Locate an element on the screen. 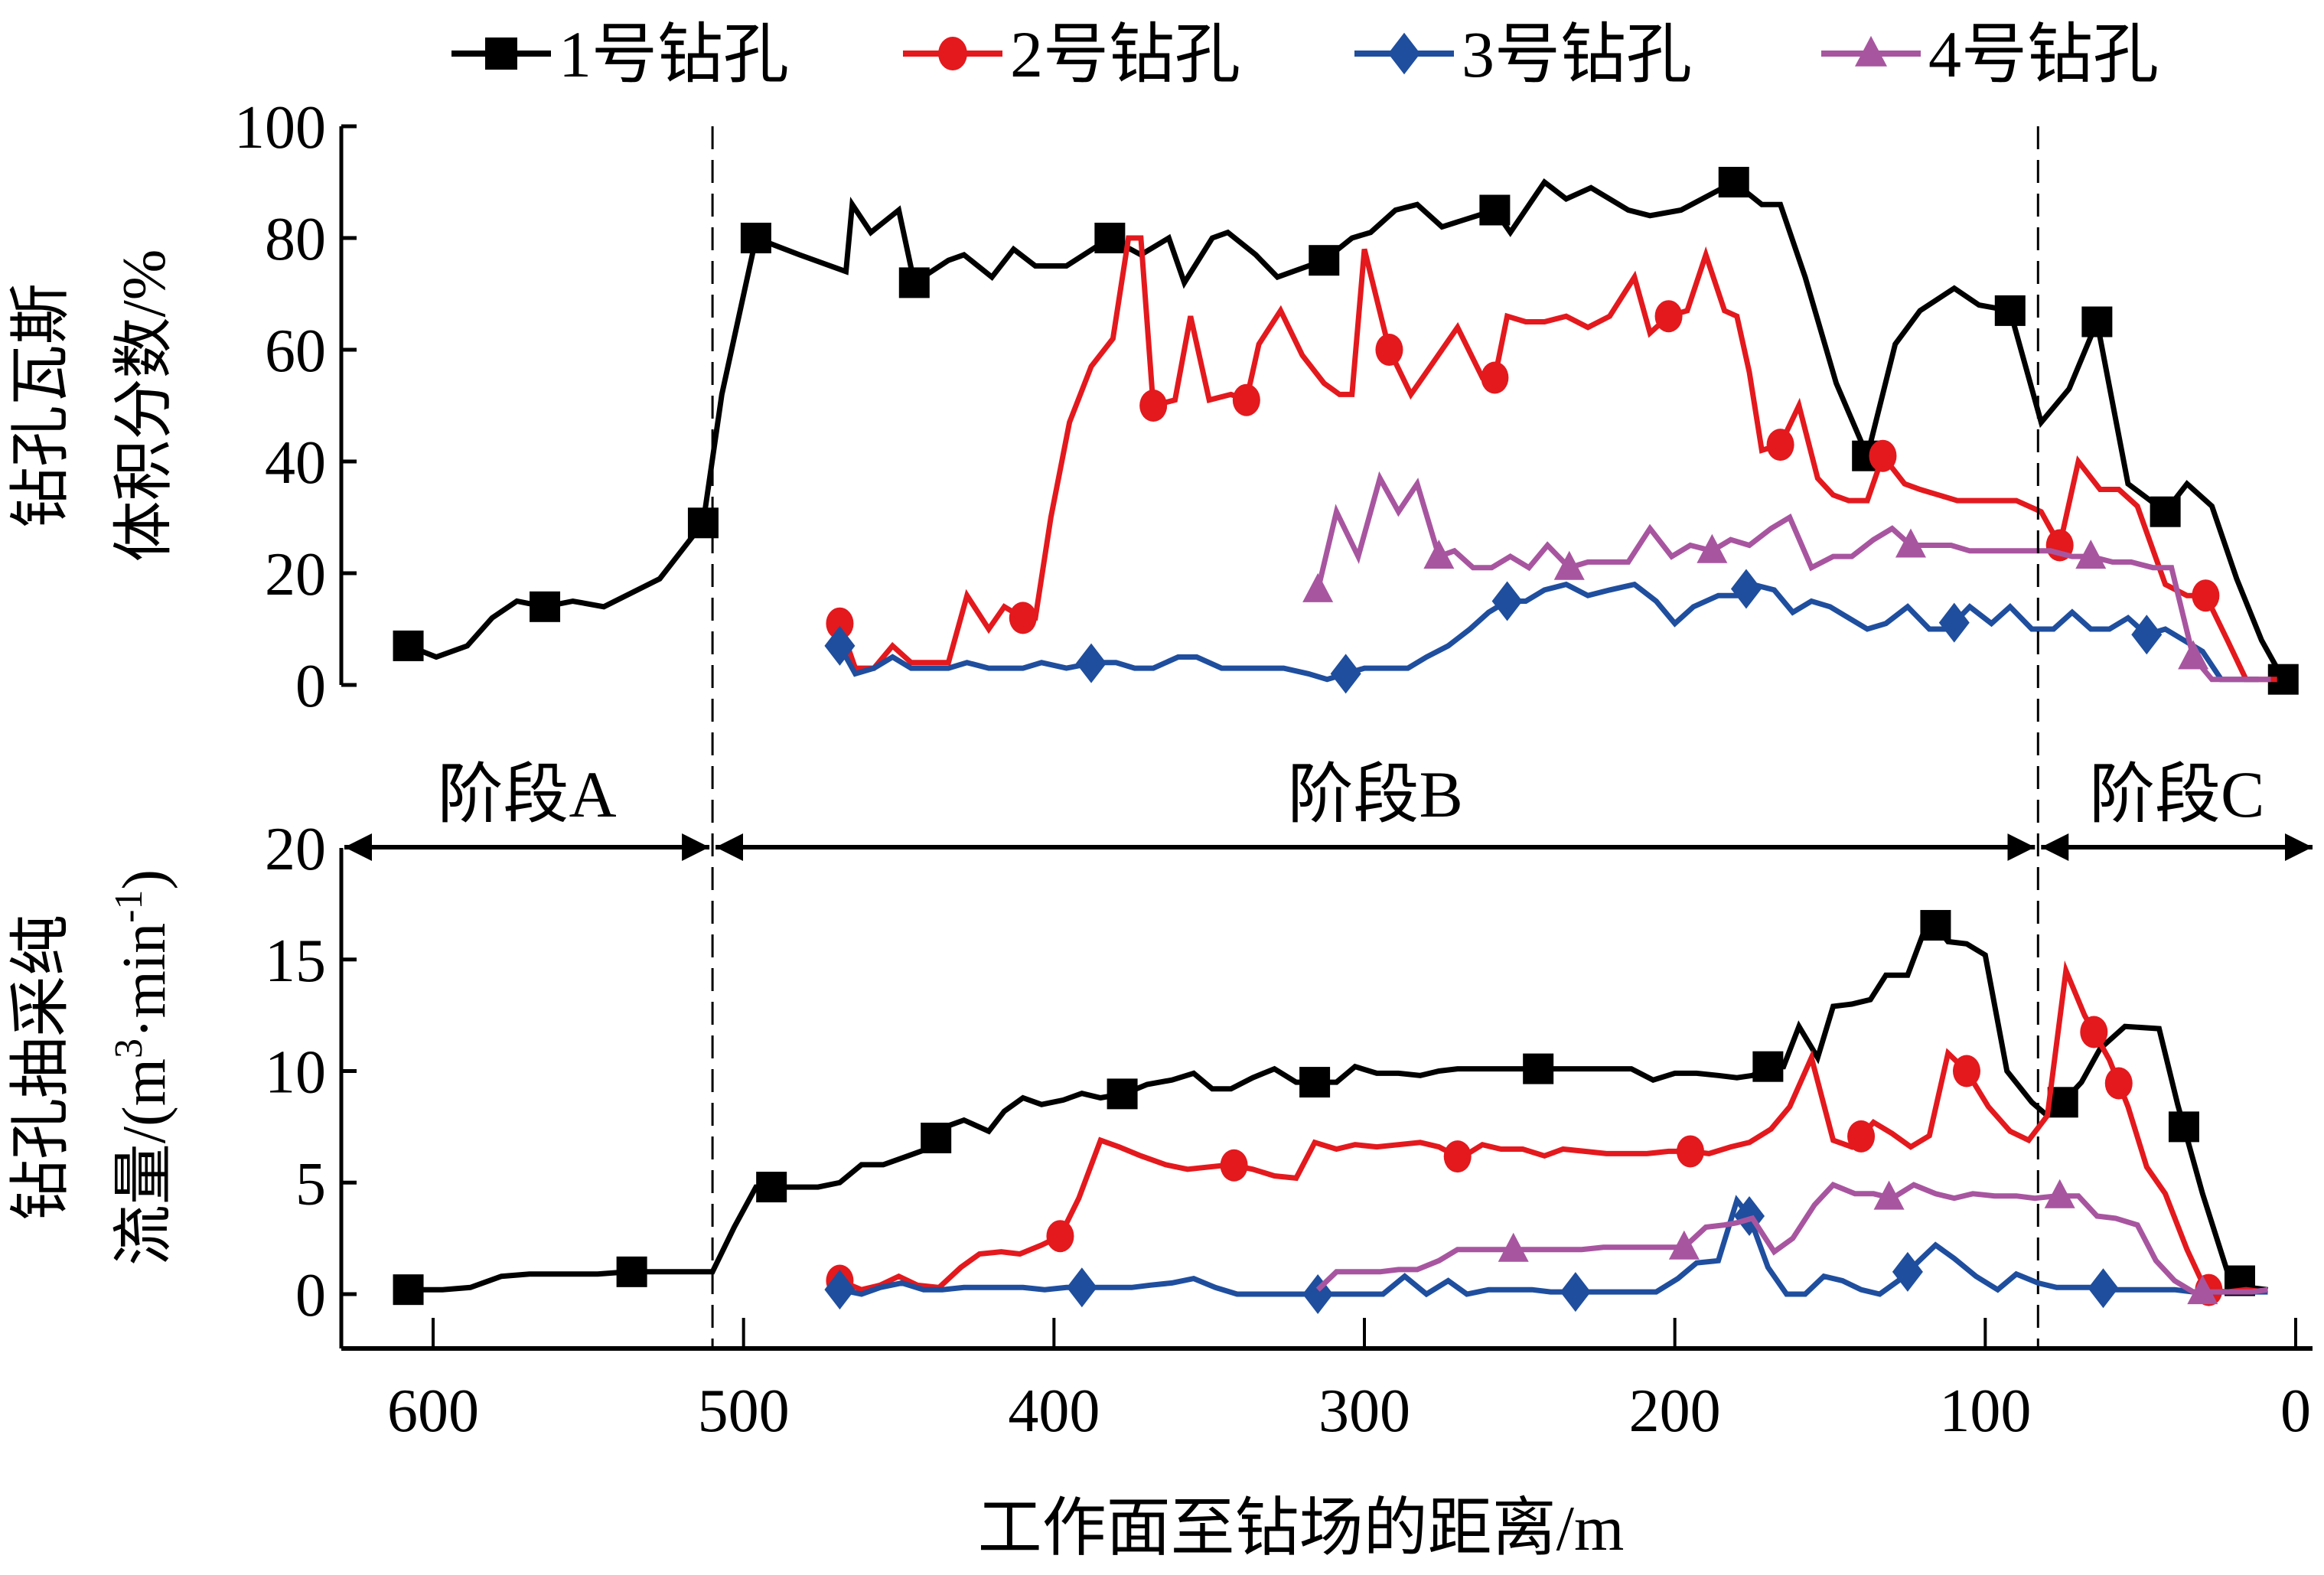 The width and height of the screenshot is (2324, 1575). top-y-tick-label: 60 is located at coordinates (295, 351).